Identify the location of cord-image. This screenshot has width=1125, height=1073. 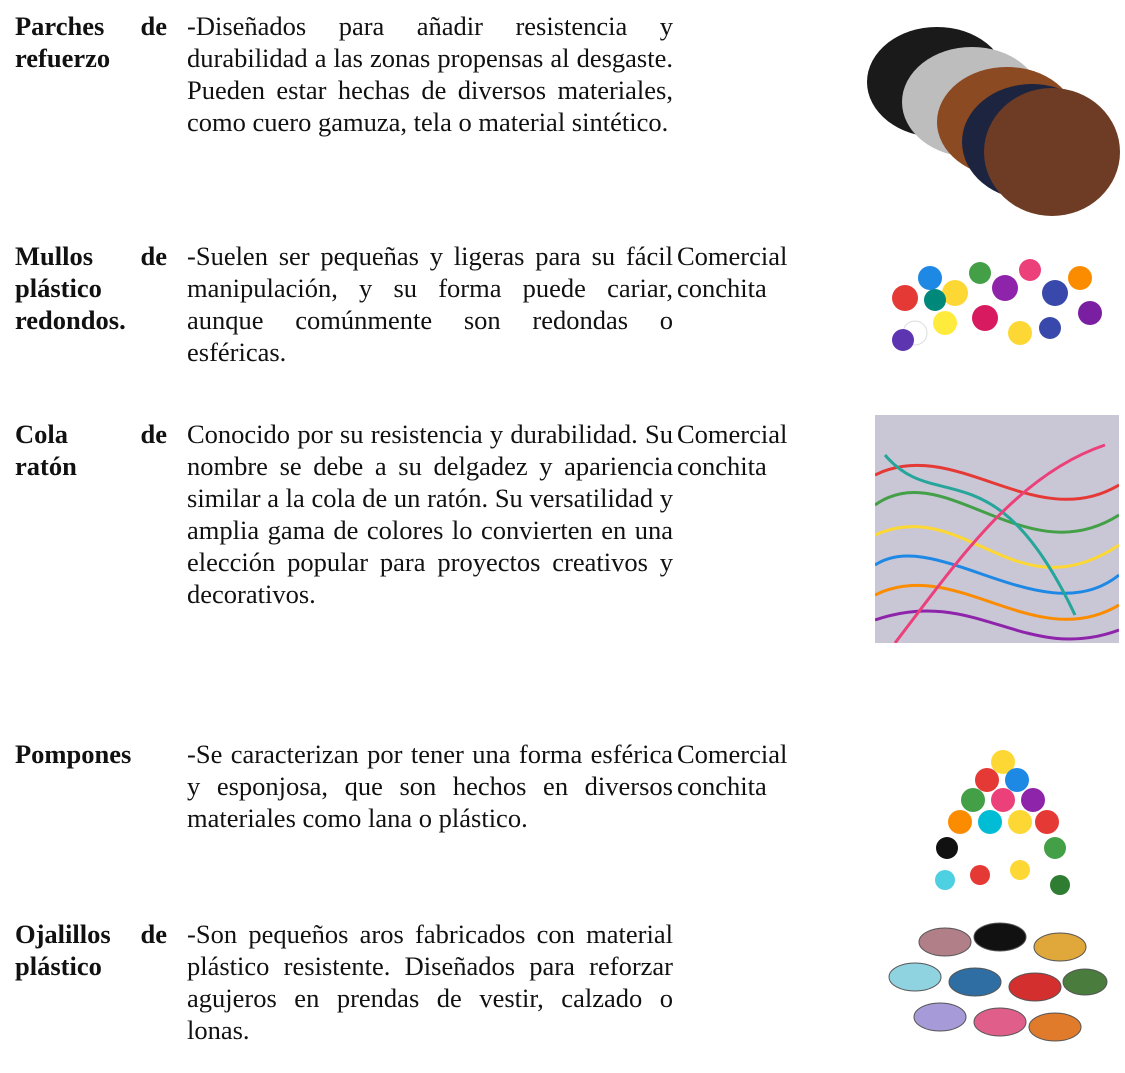
(997, 529).